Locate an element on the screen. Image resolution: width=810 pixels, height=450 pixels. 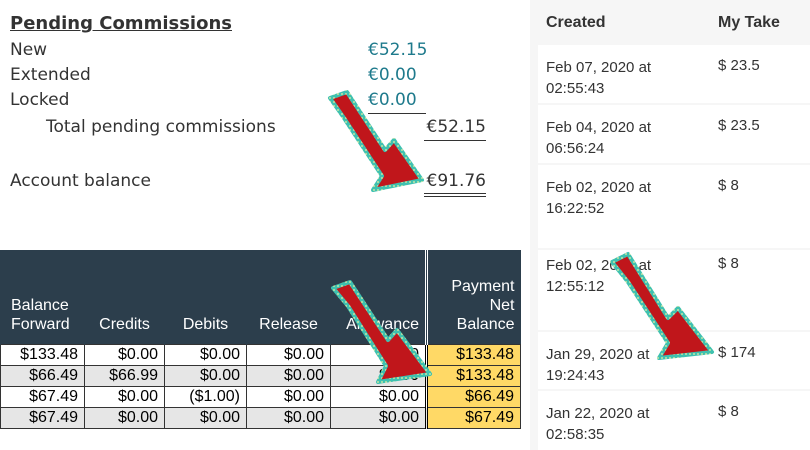
pending-commissions-title: Pending Commissions is located at coordinates (121, 23).